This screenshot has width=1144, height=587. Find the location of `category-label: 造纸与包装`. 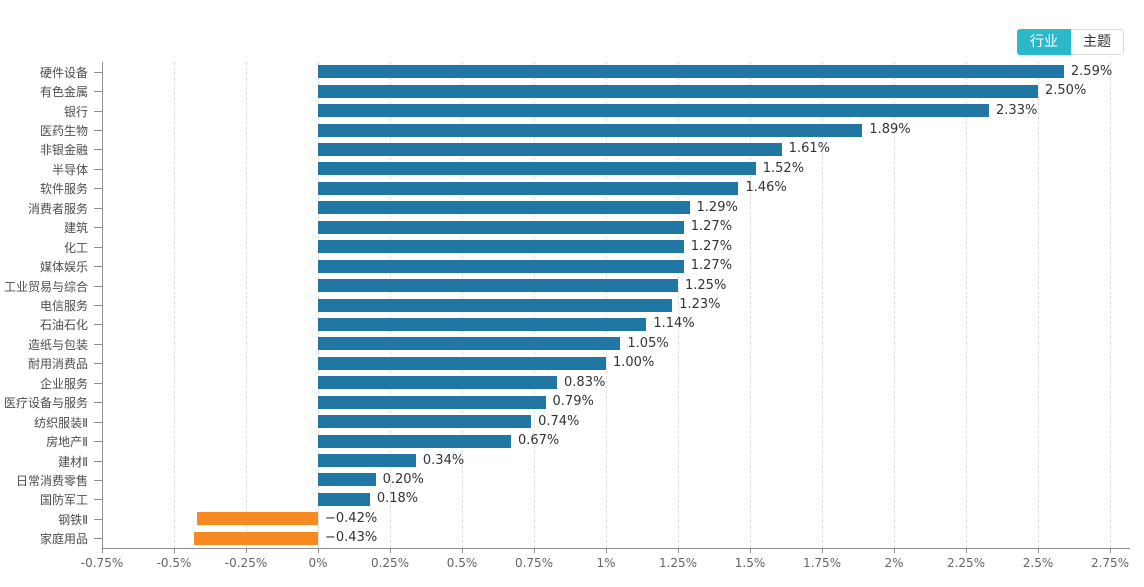

category-label: 造纸与包装 is located at coordinates (57, 344).